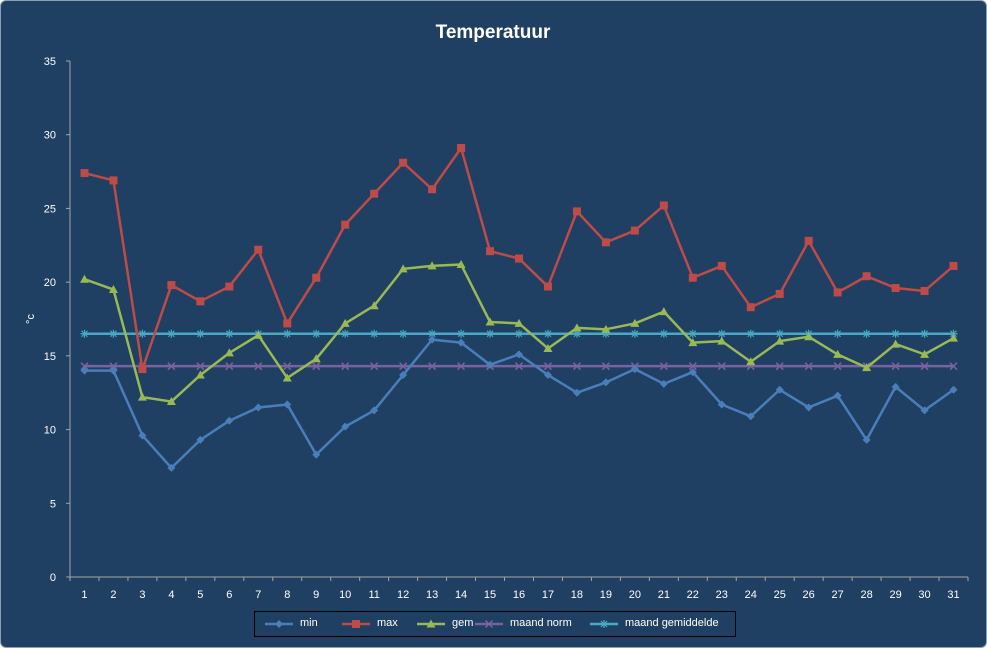 This screenshot has height=648, width=987. I want to click on x-tick-label: 17, so click(548, 595).